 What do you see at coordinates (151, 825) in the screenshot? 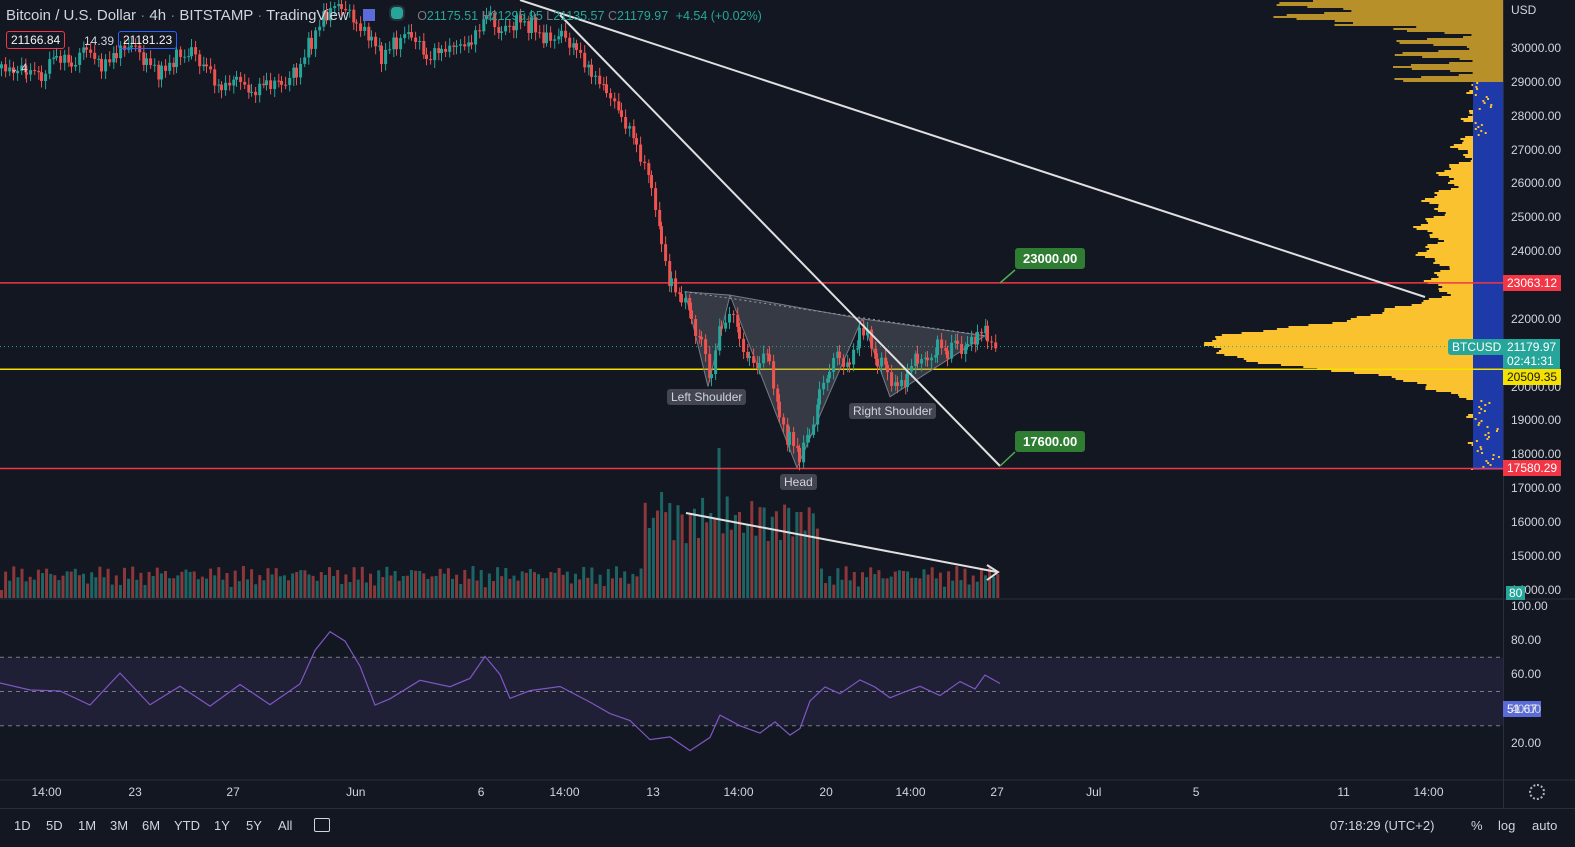
I see `range-button: 6M` at bounding box center [151, 825].